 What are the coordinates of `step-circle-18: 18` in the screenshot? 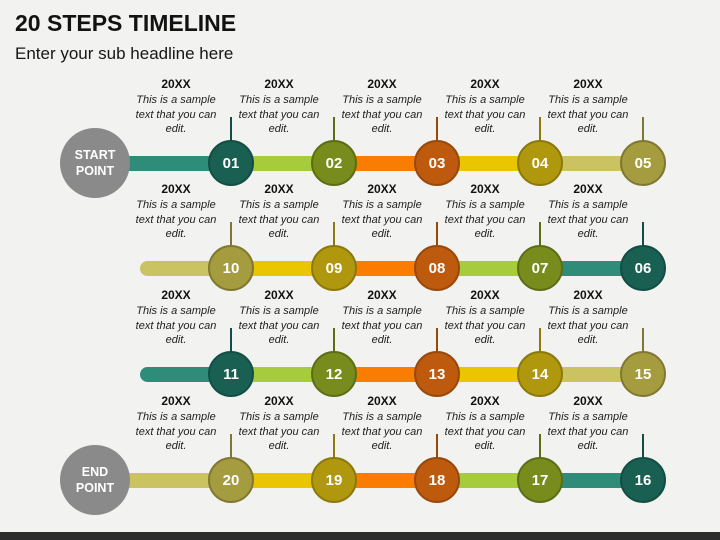 It's located at (437, 480).